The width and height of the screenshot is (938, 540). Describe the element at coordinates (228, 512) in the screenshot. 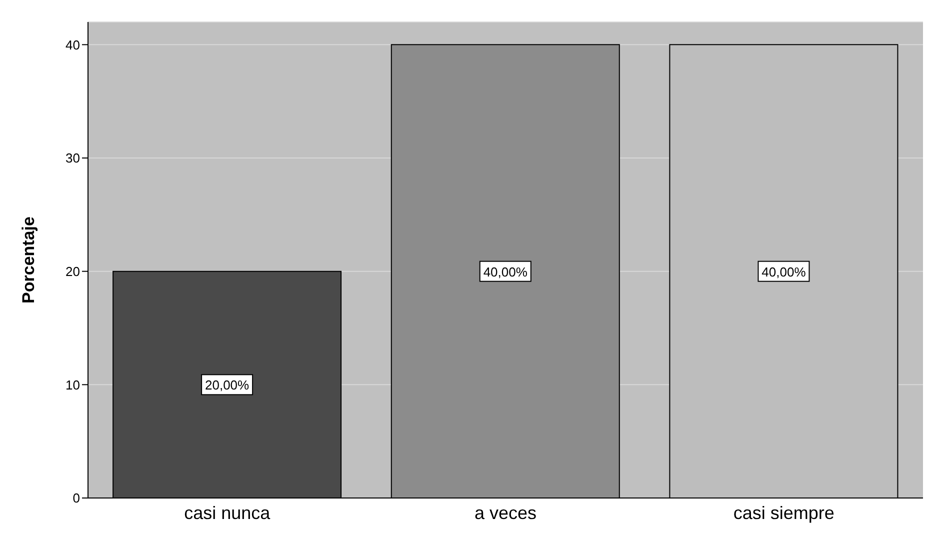

I see `x-tick-label: casi nunca` at that location.